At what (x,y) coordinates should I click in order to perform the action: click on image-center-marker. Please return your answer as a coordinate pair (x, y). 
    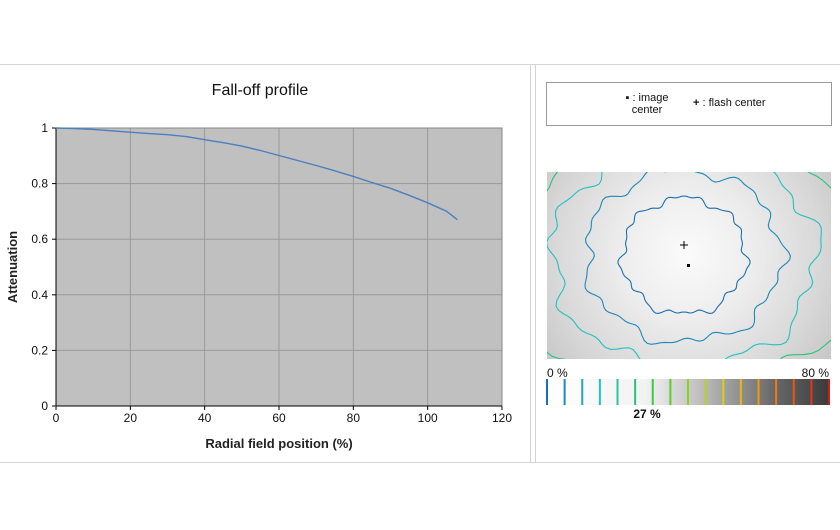
    Looking at the image, I should click on (688, 265).